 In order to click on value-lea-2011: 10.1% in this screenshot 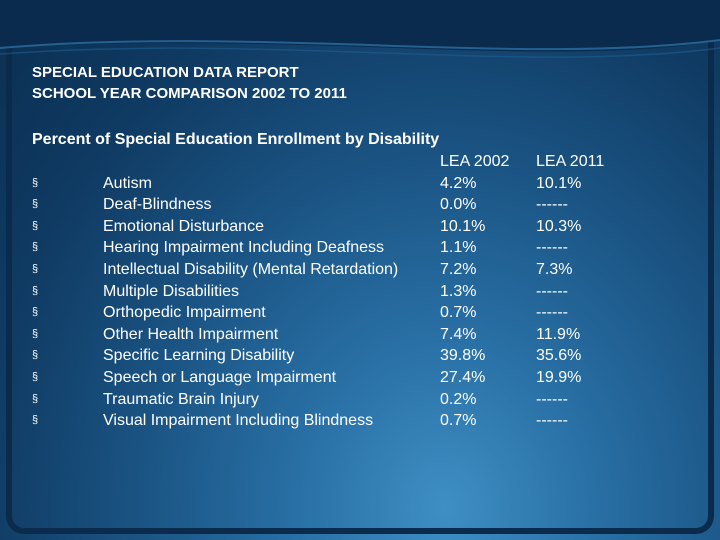, I will do `click(559, 183)`.